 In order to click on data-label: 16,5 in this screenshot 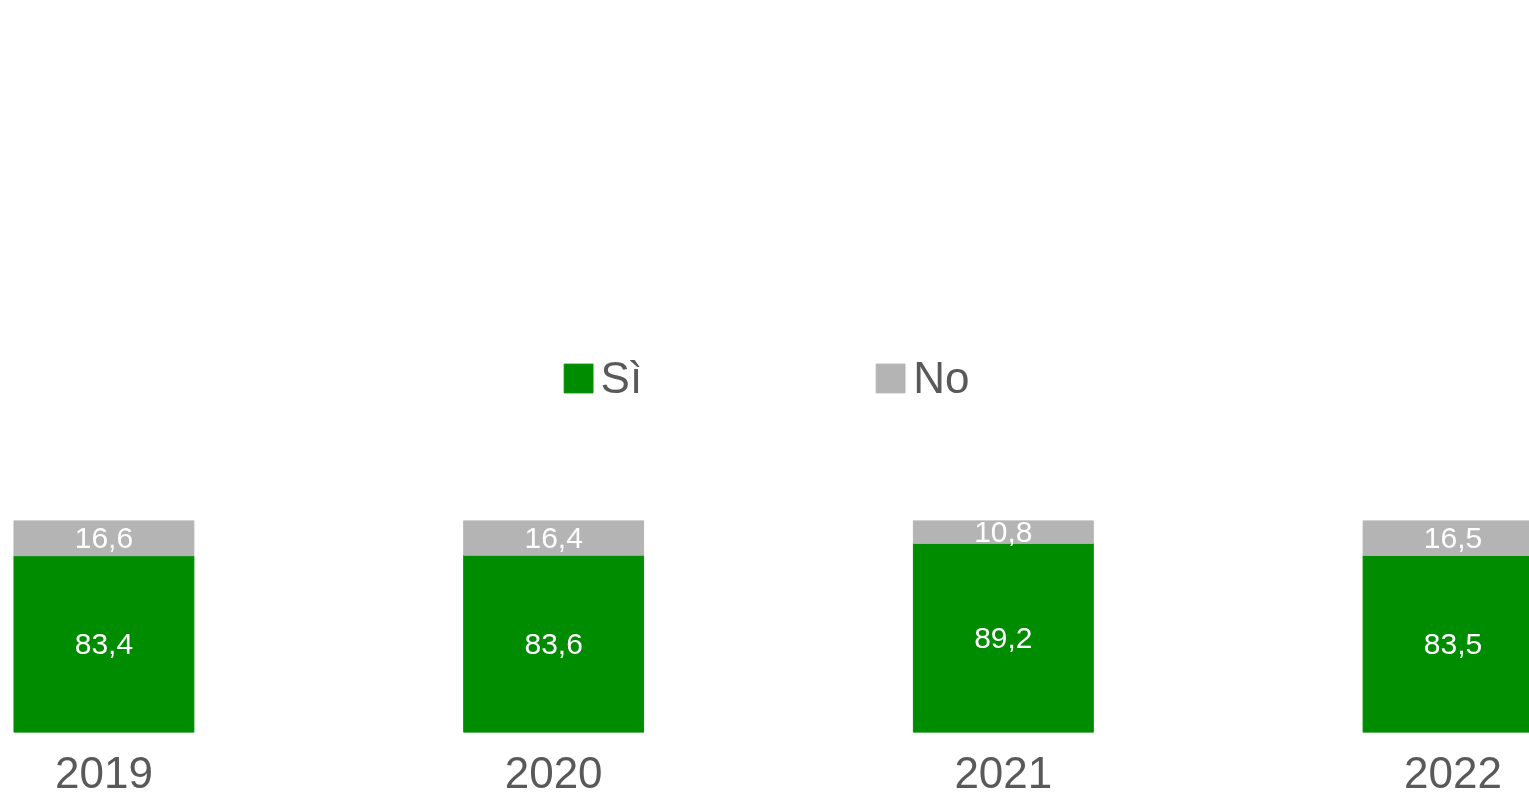, I will do `click(1453, 537)`.